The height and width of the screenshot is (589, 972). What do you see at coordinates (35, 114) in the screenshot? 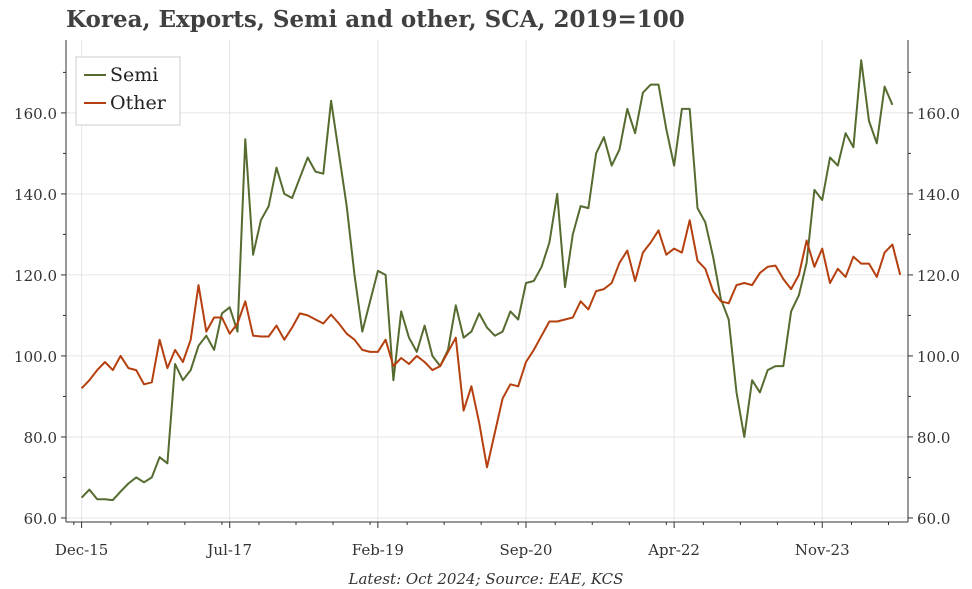
I see `y-tick-label-left: 160.0` at bounding box center [35, 114].